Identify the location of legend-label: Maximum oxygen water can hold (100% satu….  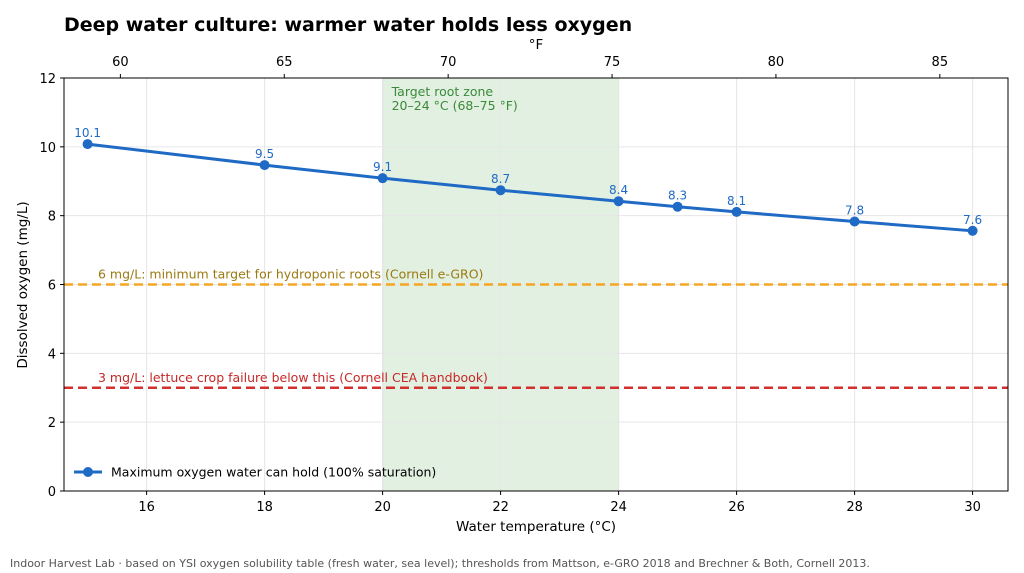
(273, 472).